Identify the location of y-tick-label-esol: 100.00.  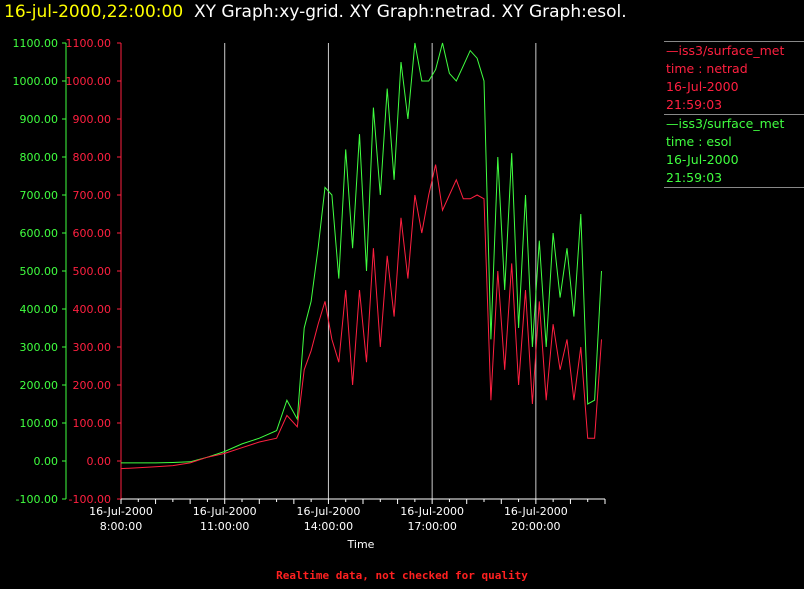
(39, 423).